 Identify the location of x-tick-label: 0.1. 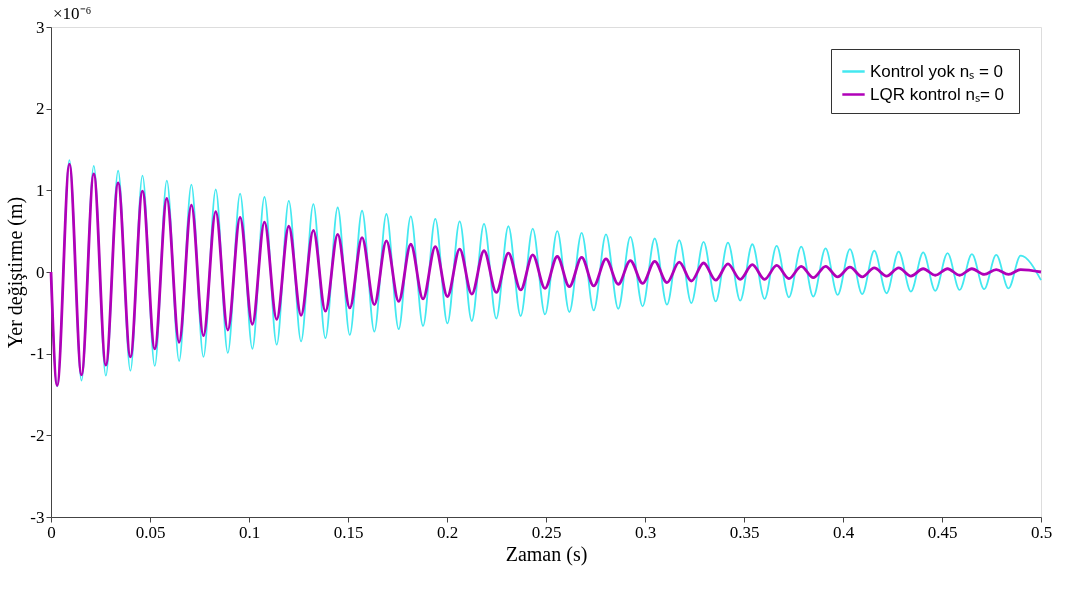
(249, 532).